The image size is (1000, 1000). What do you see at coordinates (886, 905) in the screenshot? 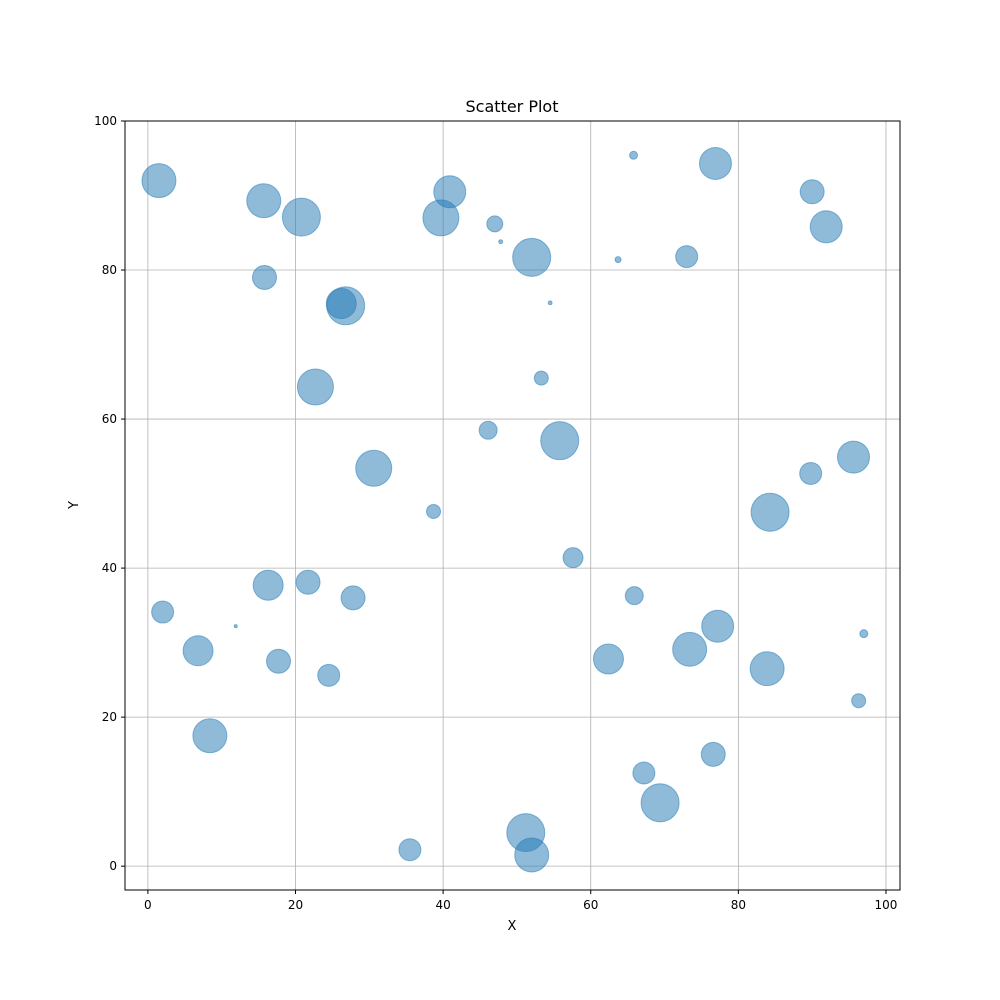
I see `x-tick-label: 100` at bounding box center [886, 905].